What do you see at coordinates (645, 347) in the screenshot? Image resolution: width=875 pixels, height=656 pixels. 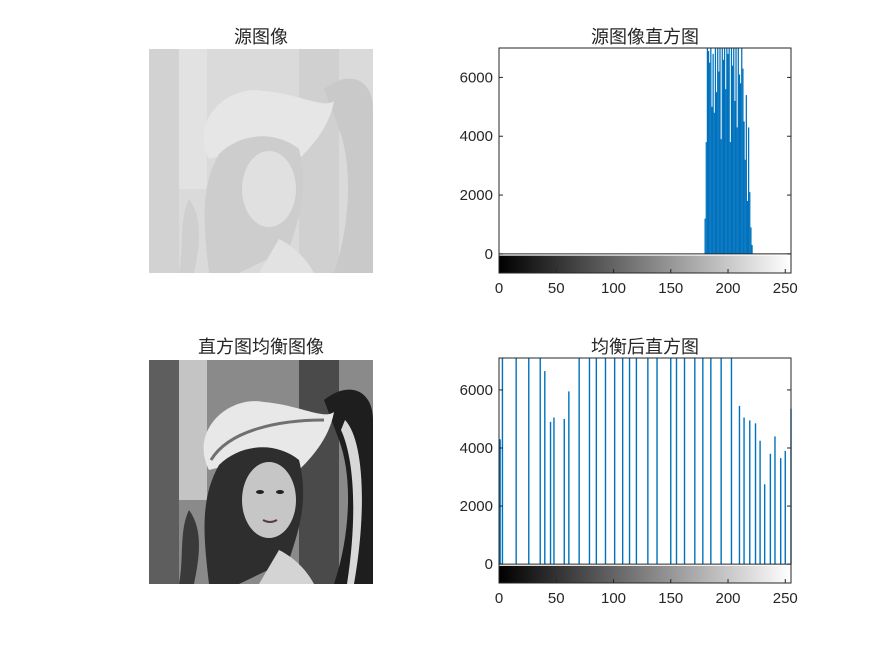 I see `eq-hist-title: 均衡后直方图` at bounding box center [645, 347].